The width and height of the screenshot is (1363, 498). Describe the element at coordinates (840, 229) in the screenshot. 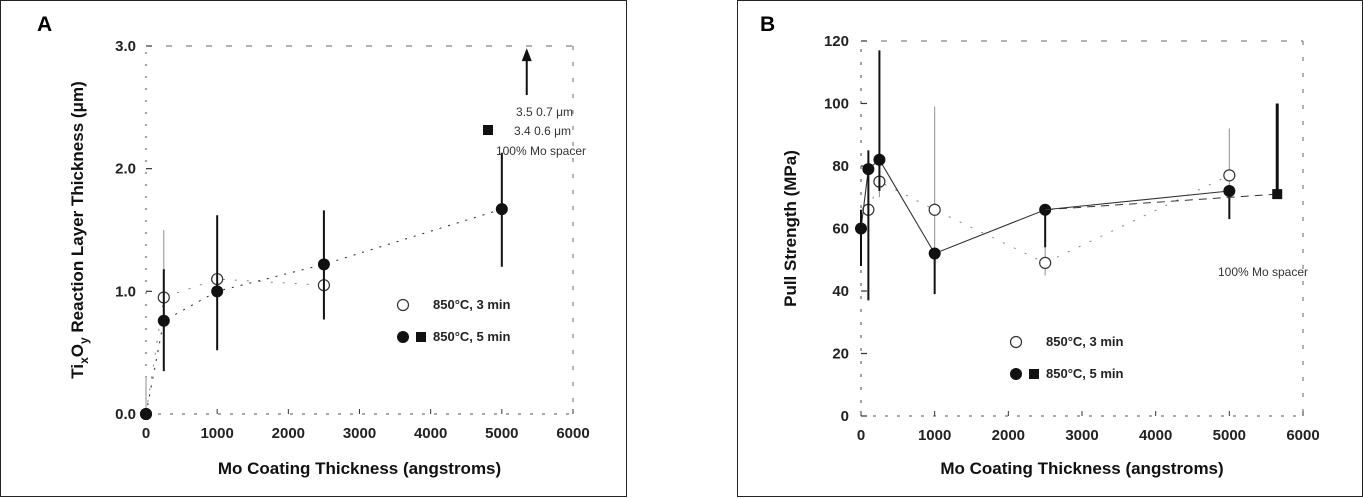

I see `y-tick-label: 60` at that location.